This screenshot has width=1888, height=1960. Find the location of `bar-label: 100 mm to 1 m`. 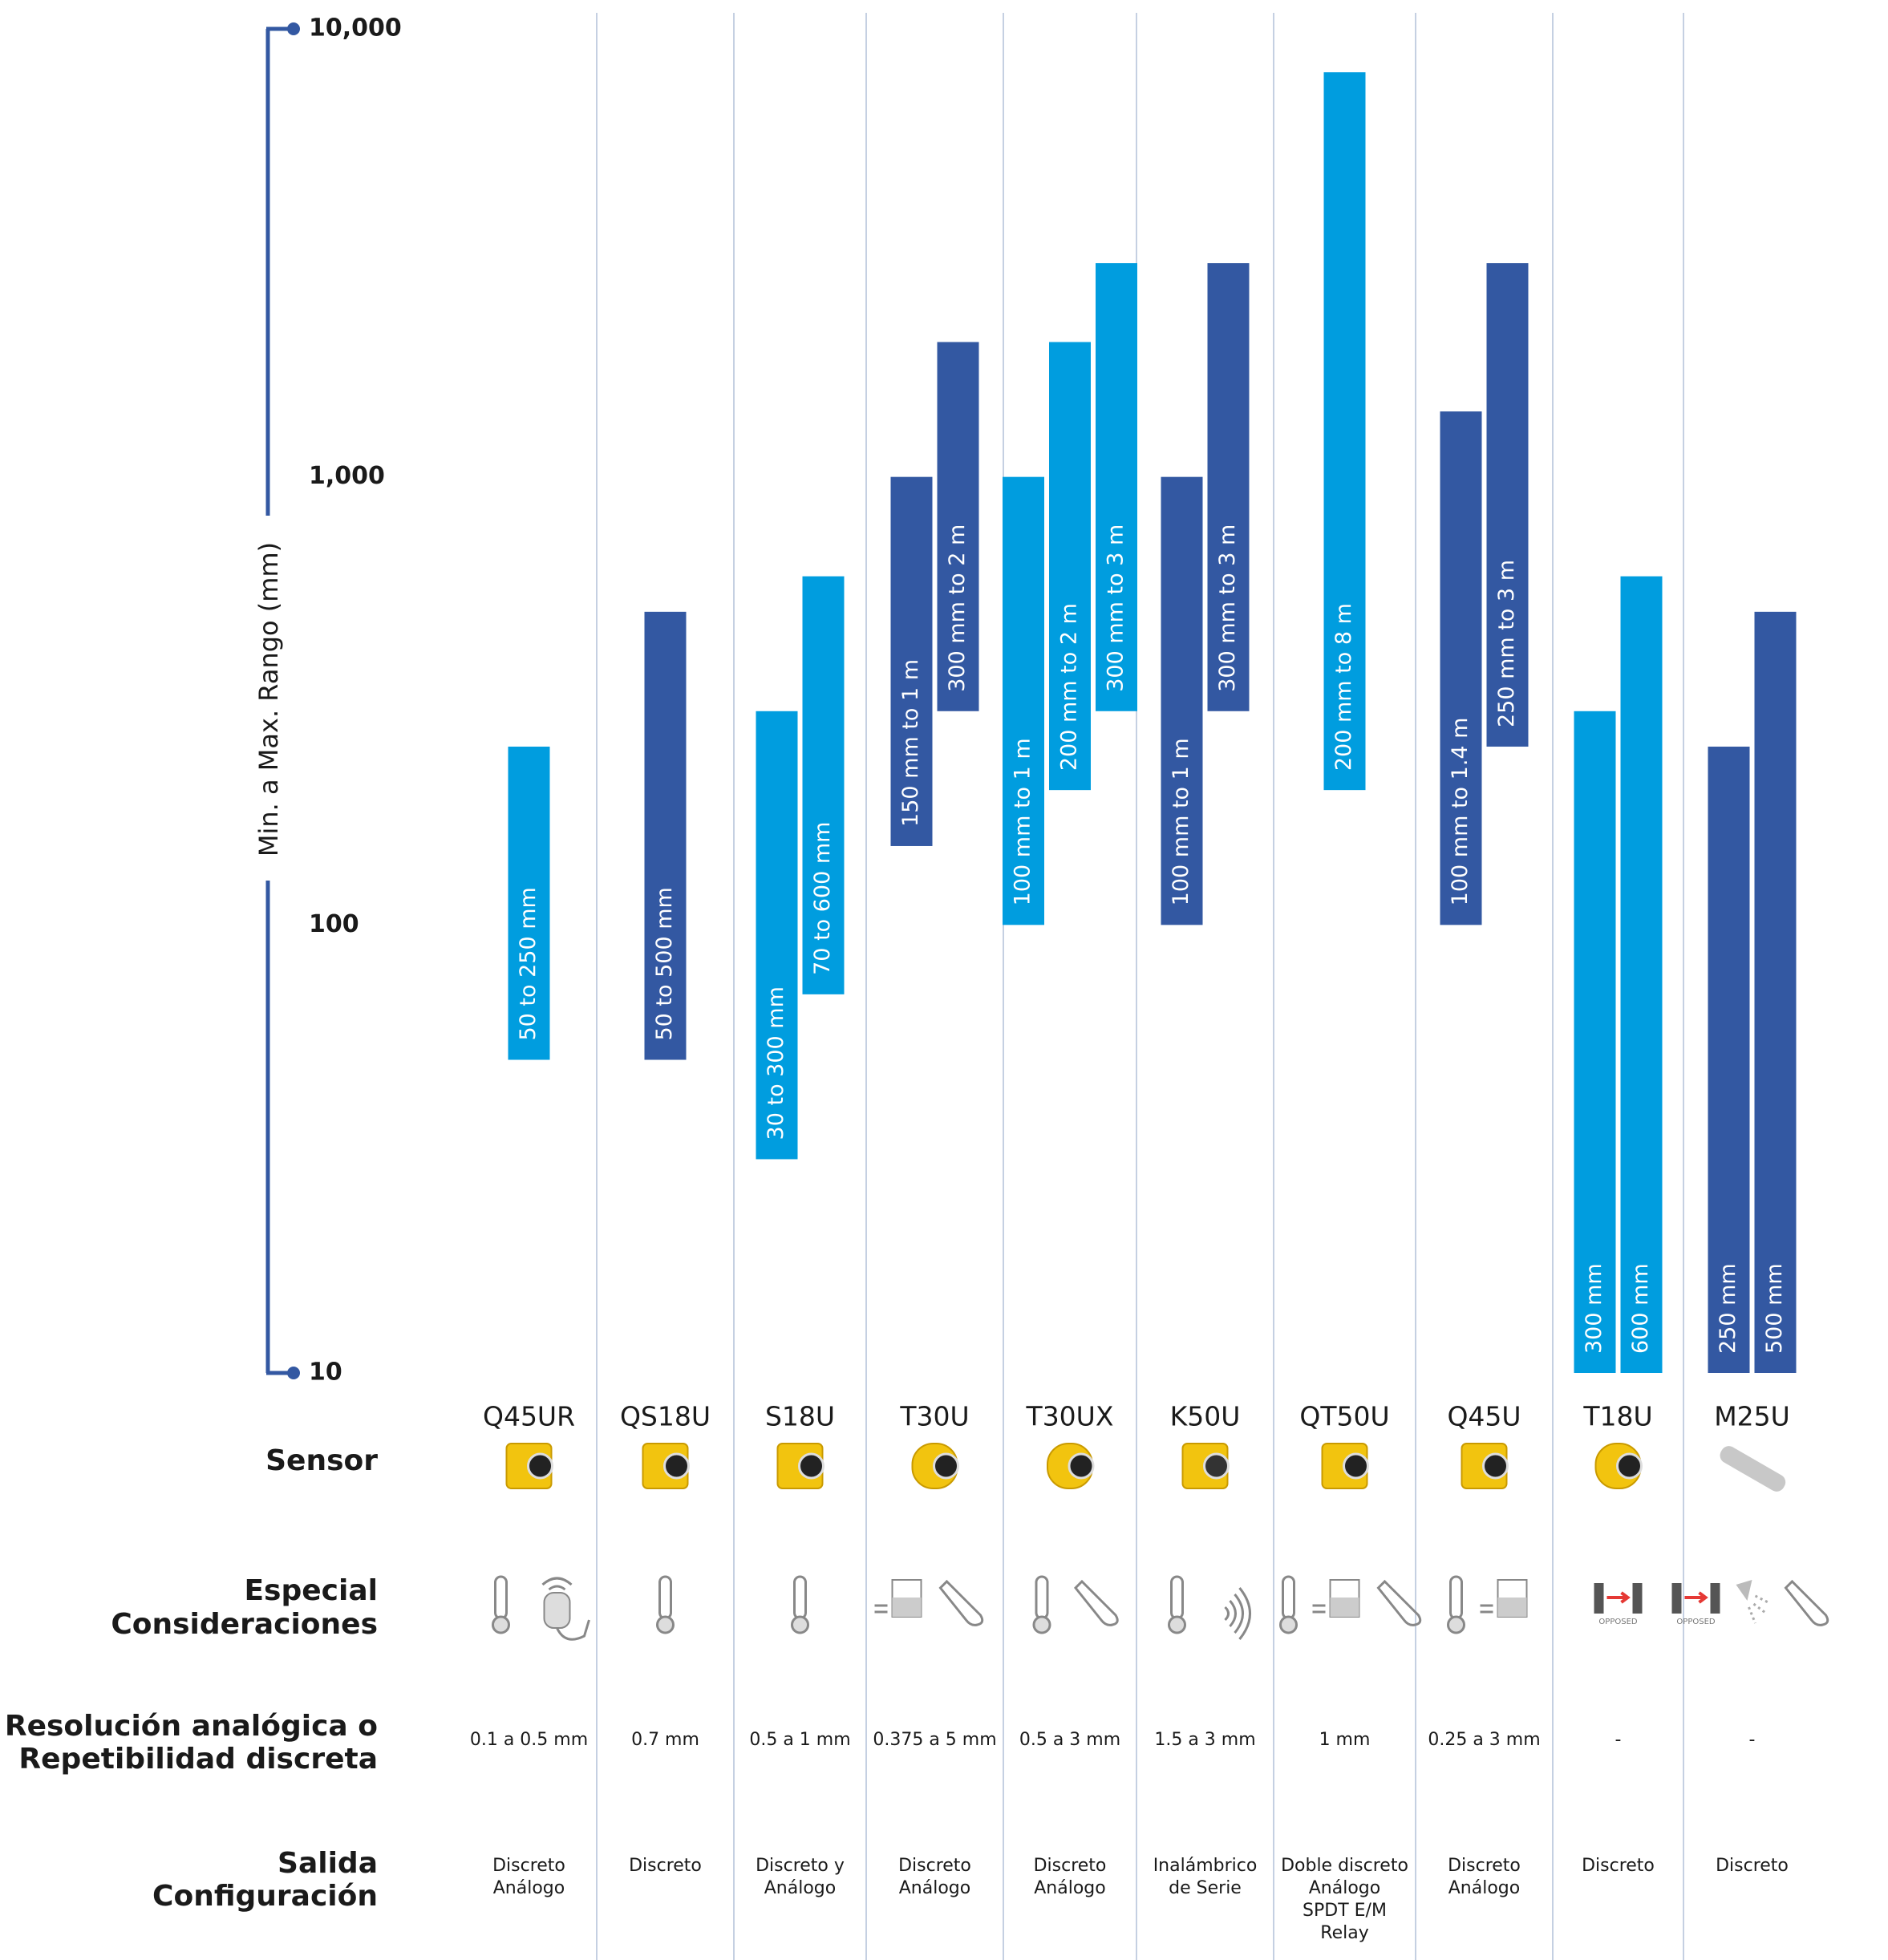

bar-label: 100 mm to 1 m is located at coordinates (1181, 821).